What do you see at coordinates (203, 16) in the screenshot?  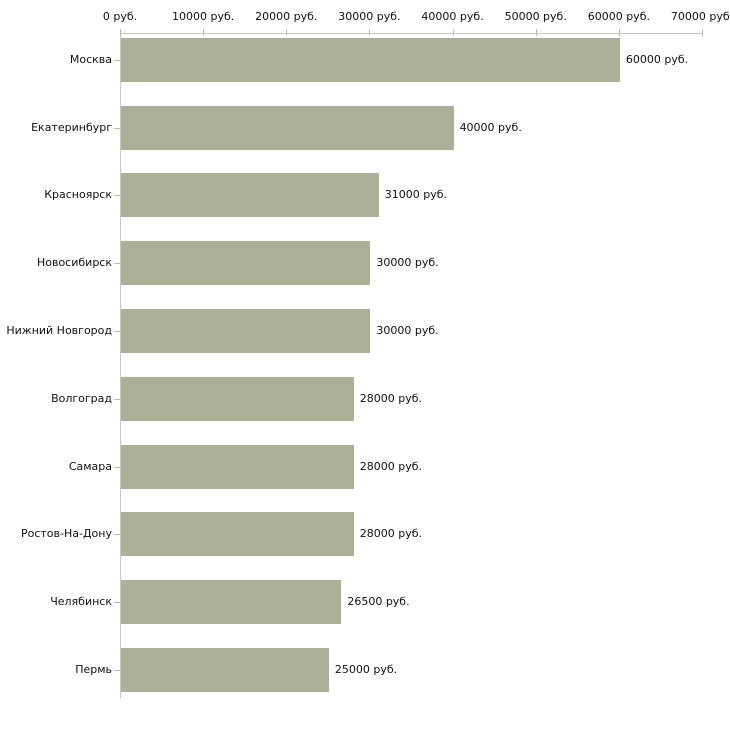 I see `value-axis-tick-label: 10000 руб.` at bounding box center [203, 16].